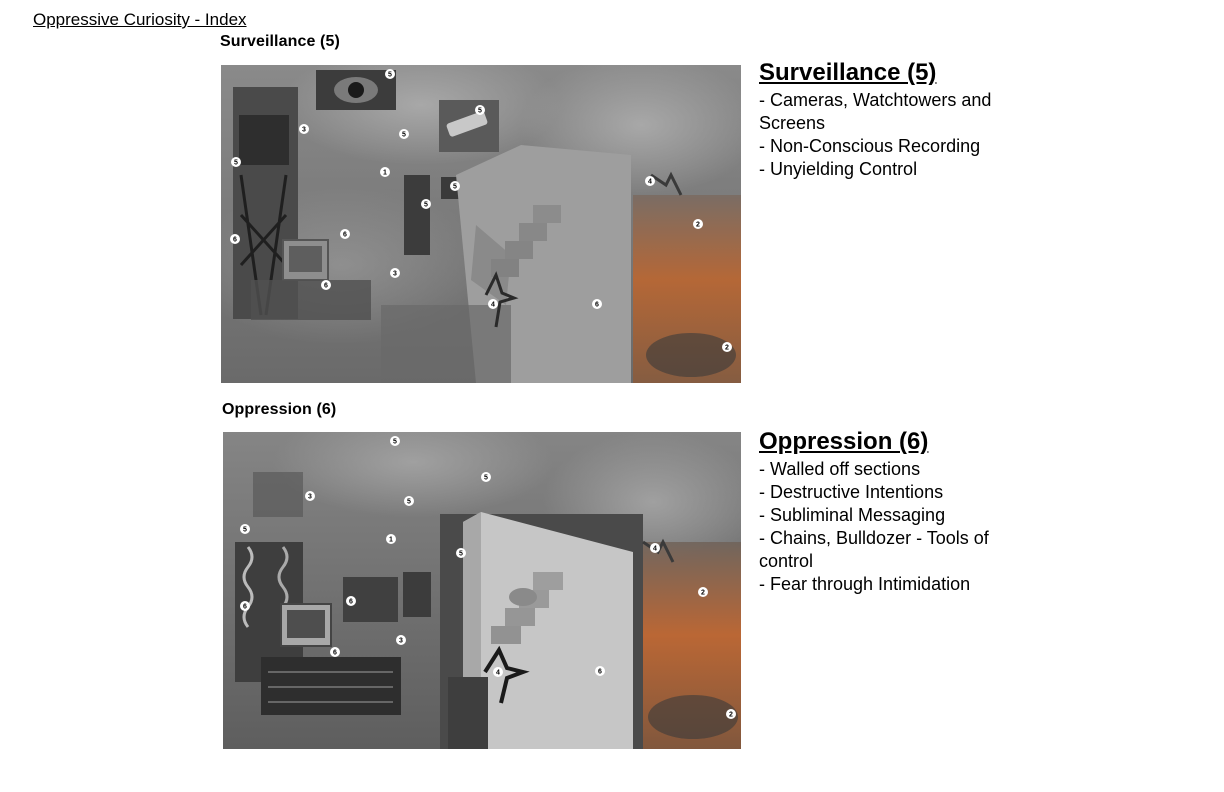 The width and height of the screenshot is (1224, 792). Describe the element at coordinates (865, 584) in the screenshot. I see `list-item: - Fear through Intimidation` at that location.